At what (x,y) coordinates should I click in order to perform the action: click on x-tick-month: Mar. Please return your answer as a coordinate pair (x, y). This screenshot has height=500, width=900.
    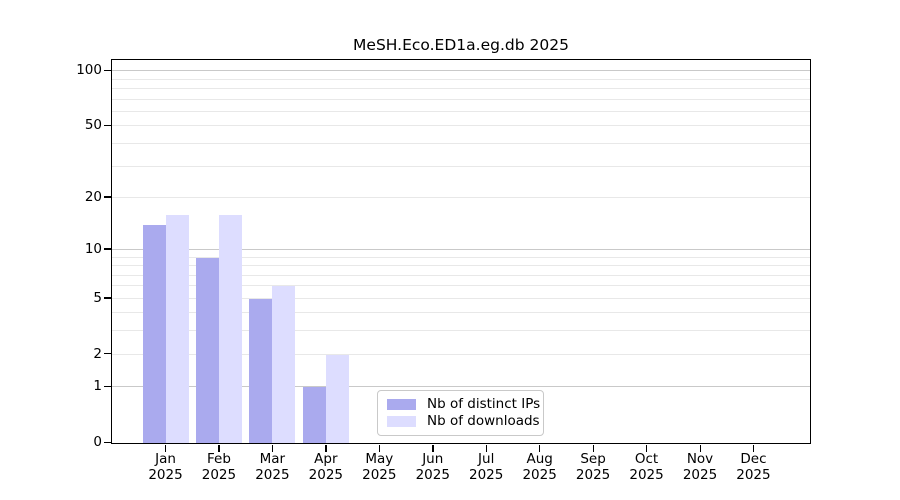
    Looking at the image, I should click on (272, 459).